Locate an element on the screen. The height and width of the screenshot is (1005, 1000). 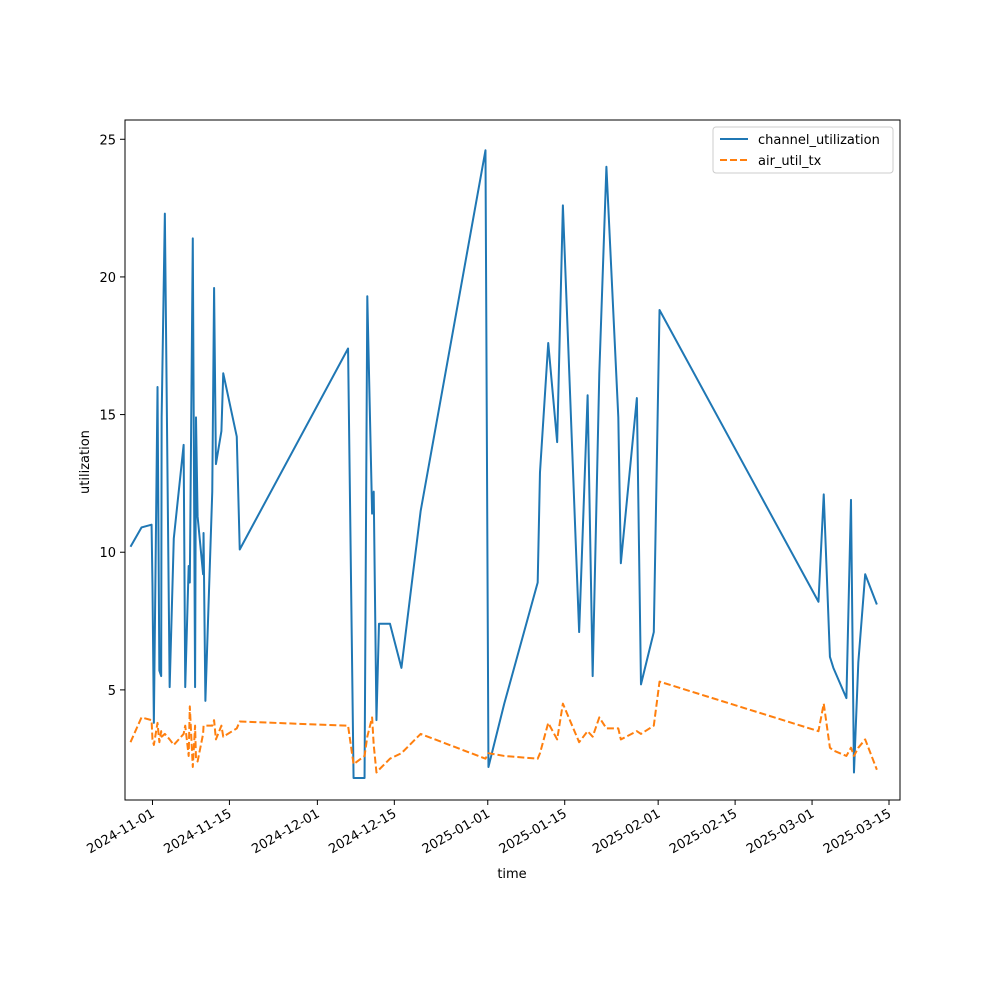
x-tick-label: 2025-01-15 is located at coordinates (533, 831).